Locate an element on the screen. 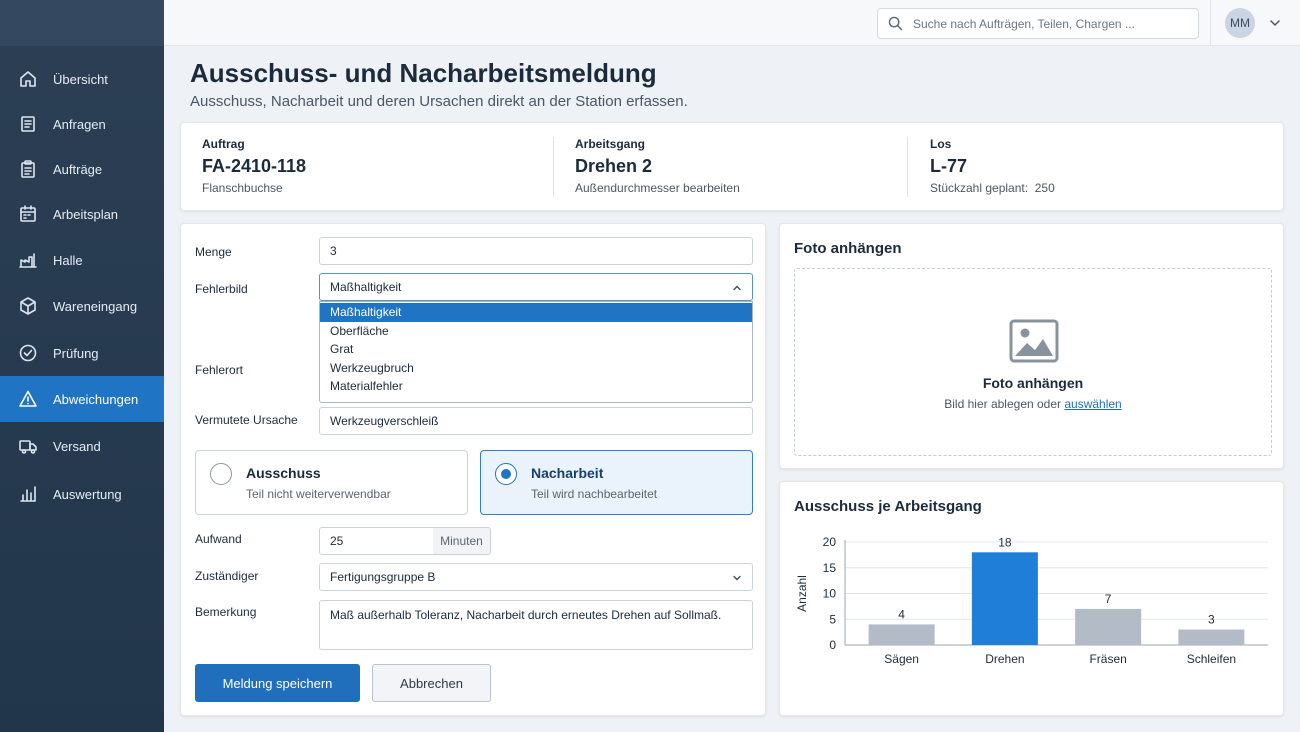 This screenshot has width=1300, height=732. radio-scrap: Ausschuss Teil nicht weiterverwendbar is located at coordinates (331, 482).